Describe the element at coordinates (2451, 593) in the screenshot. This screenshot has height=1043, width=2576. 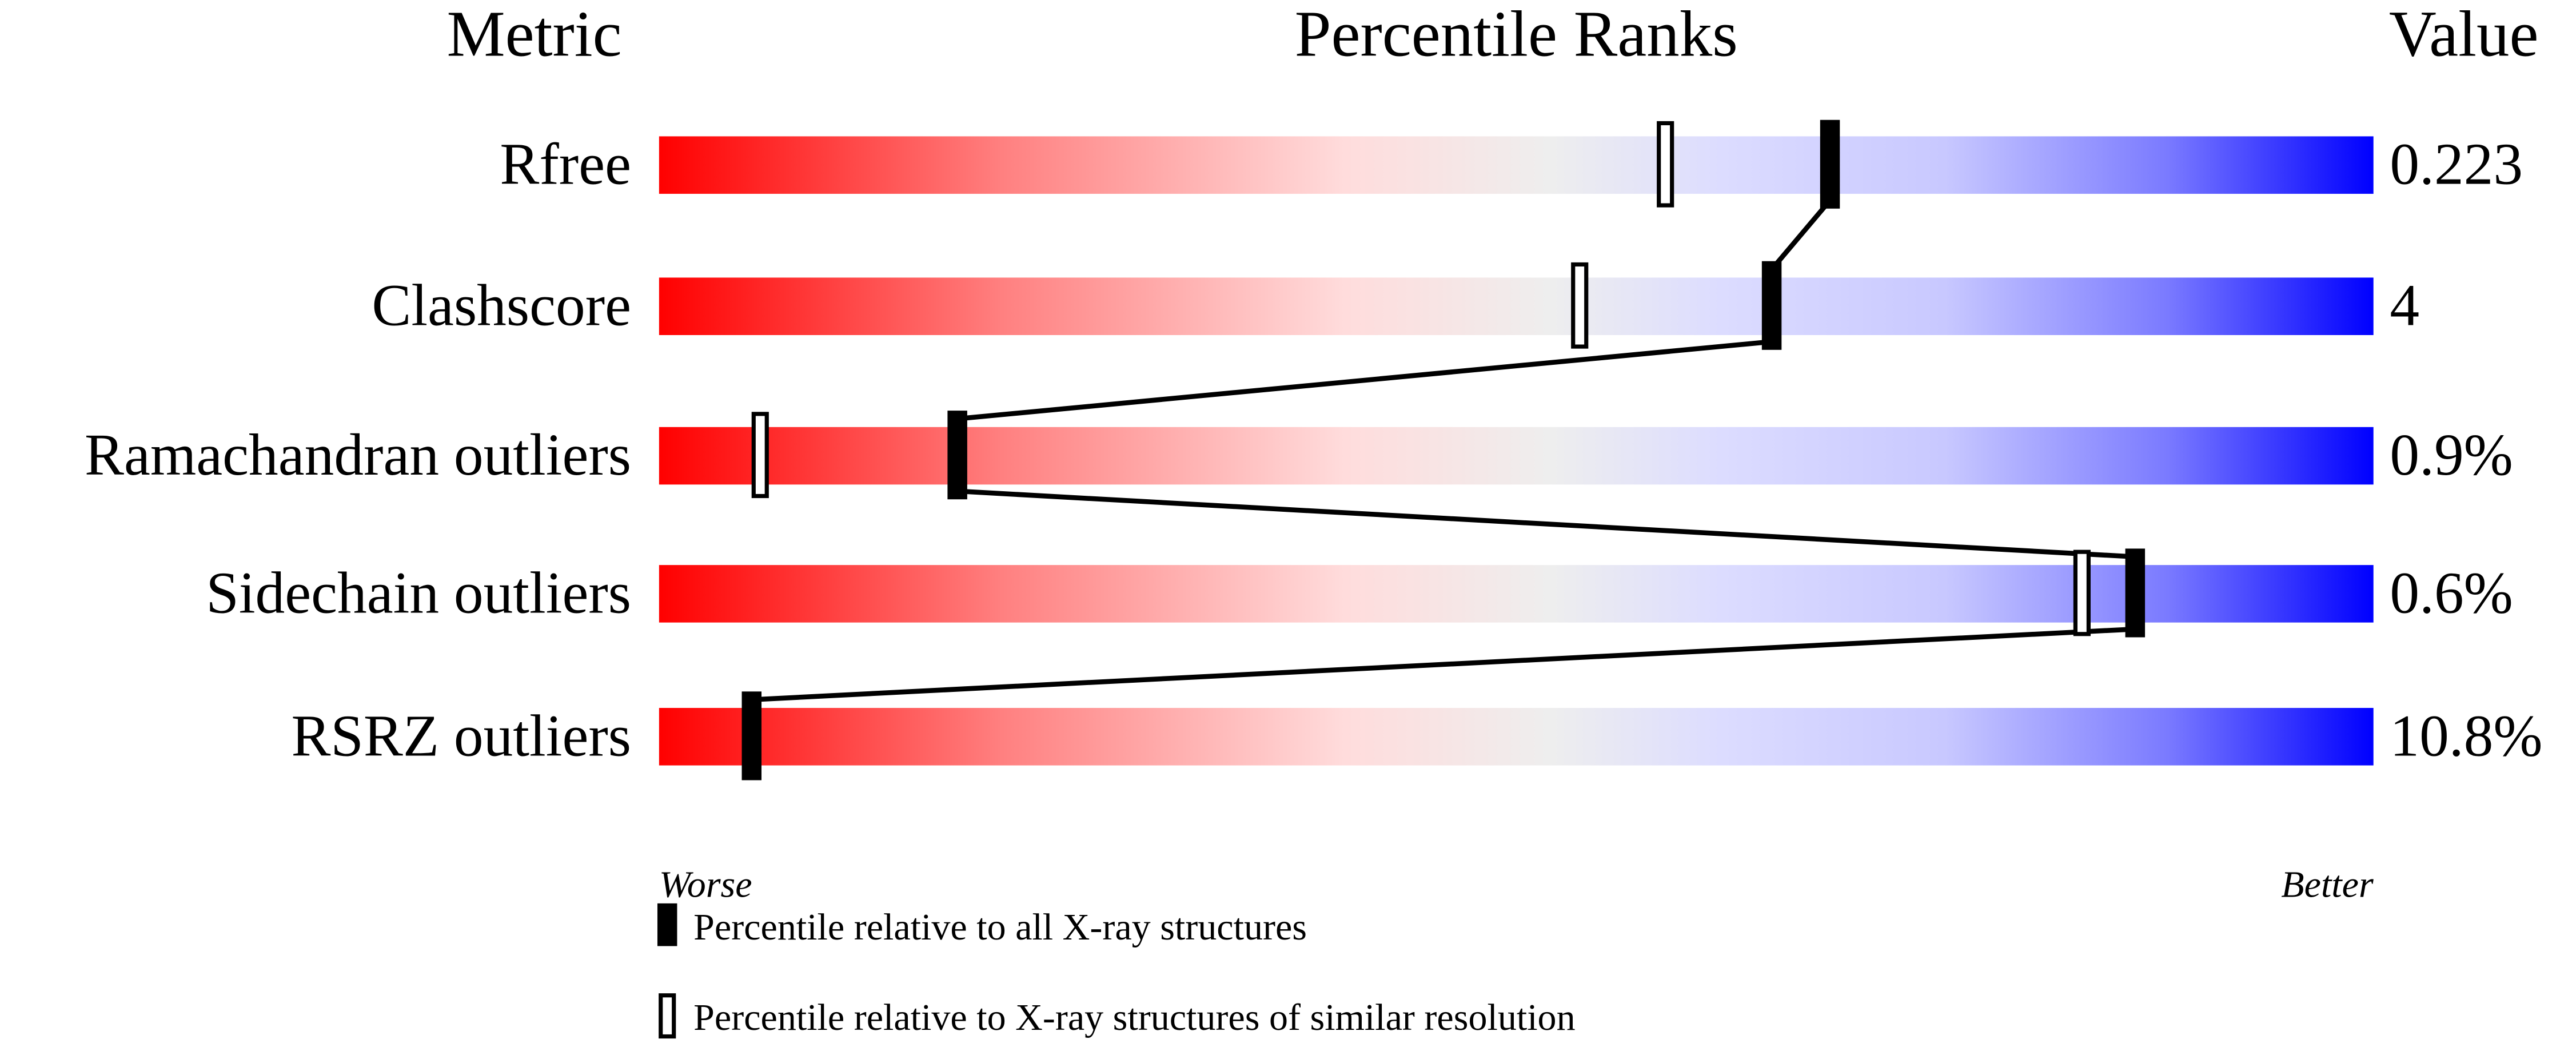
I see `metric-value: 0.6%` at that location.